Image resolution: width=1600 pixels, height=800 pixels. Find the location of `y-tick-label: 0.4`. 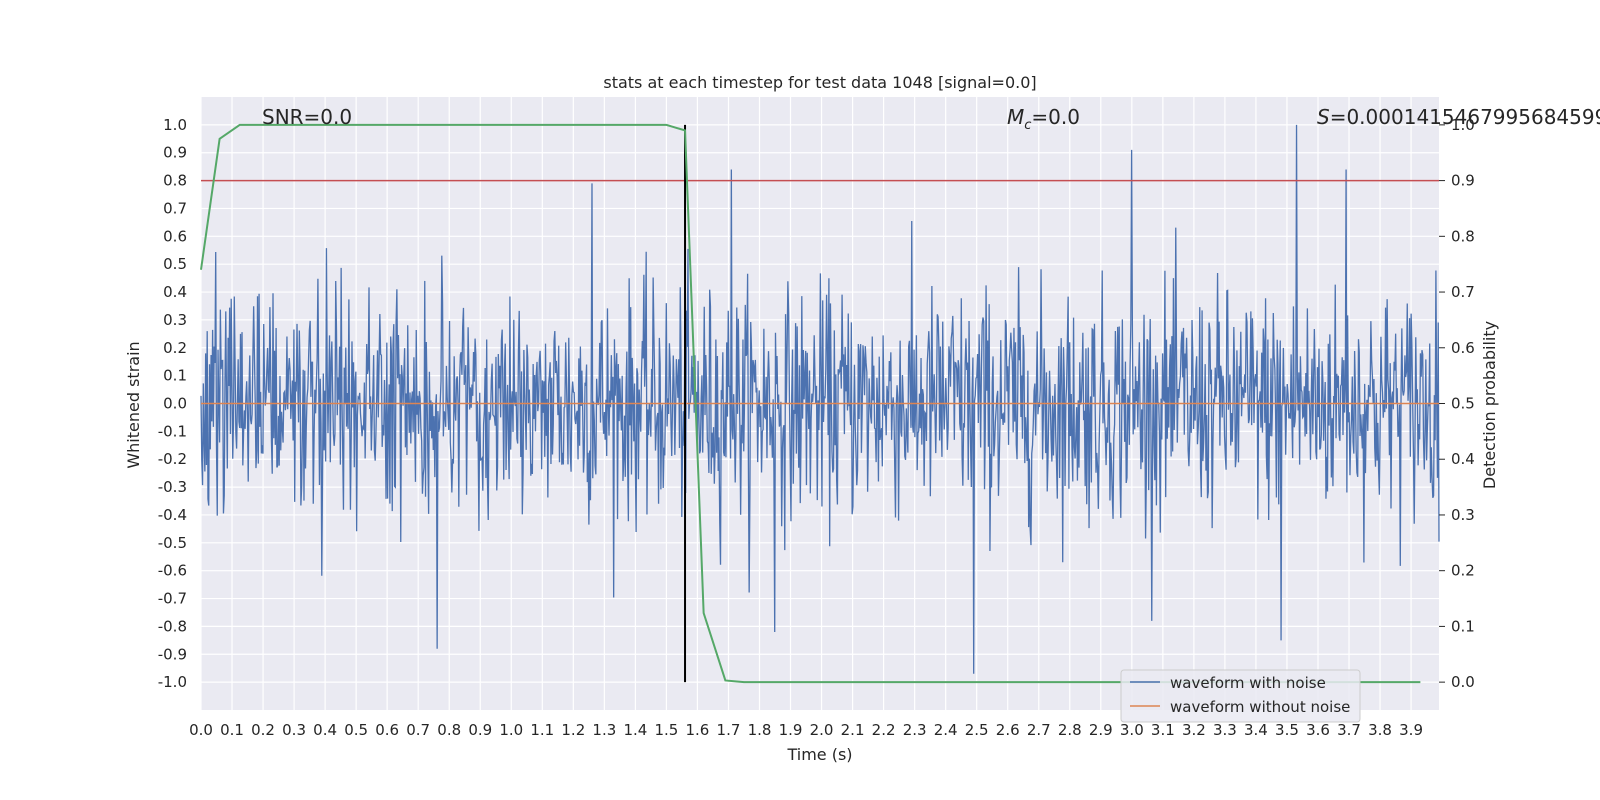

y-tick-label: 0.4 is located at coordinates (175, 292).